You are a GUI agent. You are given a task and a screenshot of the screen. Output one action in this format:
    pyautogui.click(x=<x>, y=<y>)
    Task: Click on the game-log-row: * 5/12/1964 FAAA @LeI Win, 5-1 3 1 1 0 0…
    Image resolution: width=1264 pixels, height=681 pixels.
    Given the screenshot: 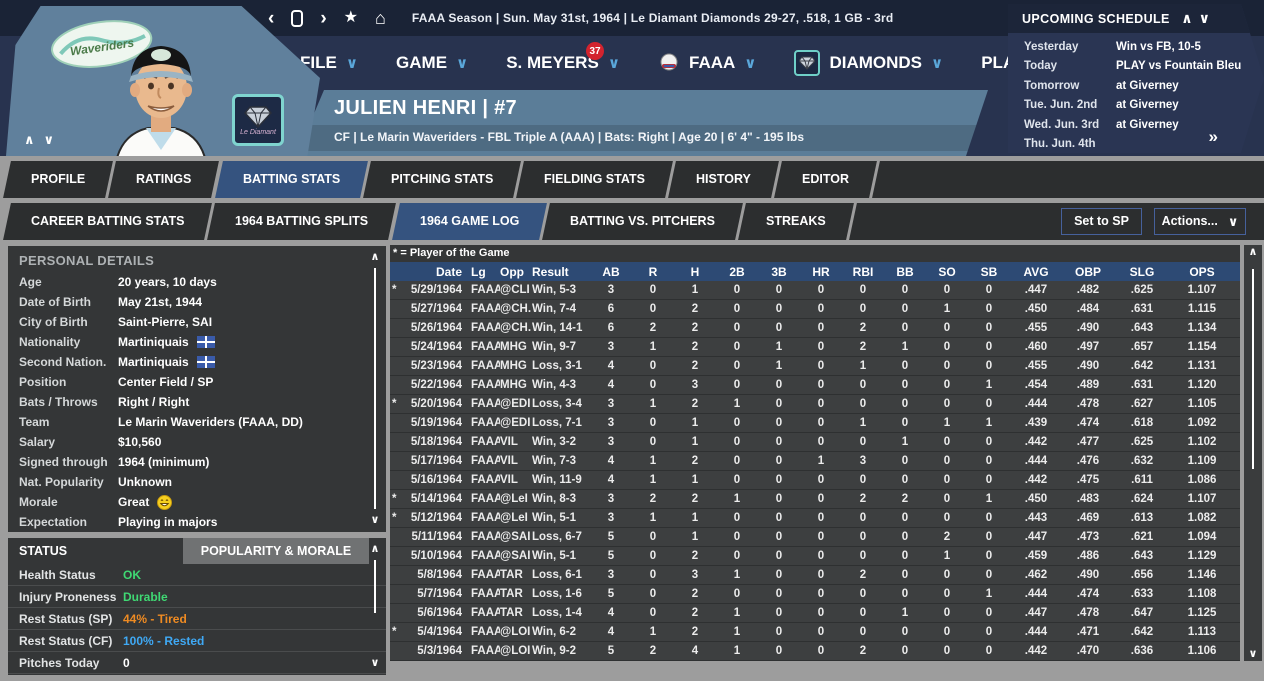 What is the action you would take?
    pyautogui.click(x=815, y=518)
    